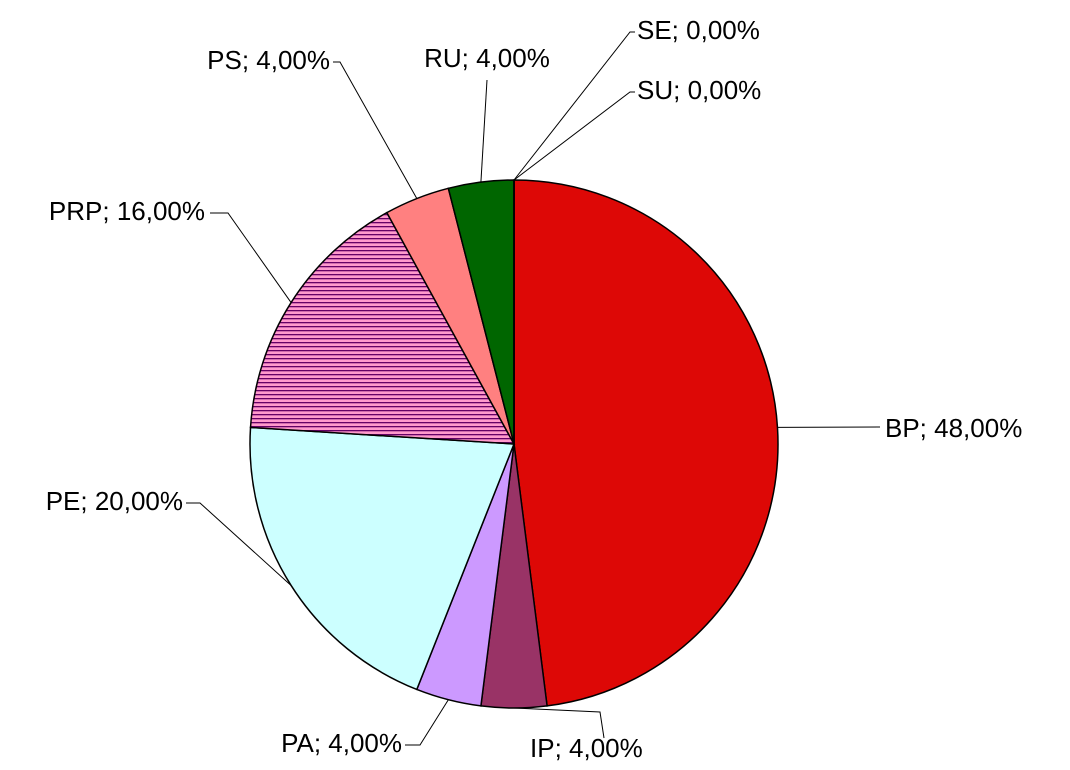  What do you see at coordinates (699, 90) in the screenshot?
I see `data-label: SU; 0,00%` at bounding box center [699, 90].